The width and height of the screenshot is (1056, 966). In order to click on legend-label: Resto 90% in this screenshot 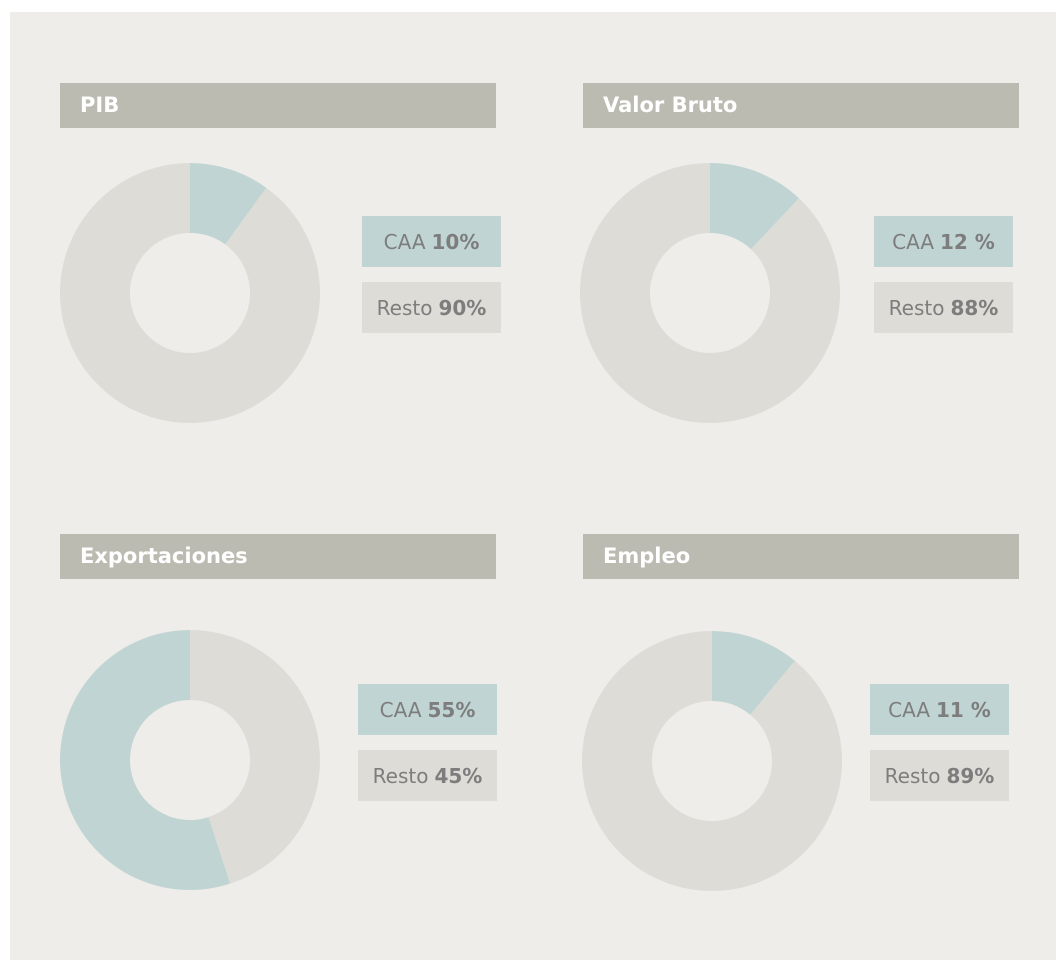, I will do `click(432, 308)`.